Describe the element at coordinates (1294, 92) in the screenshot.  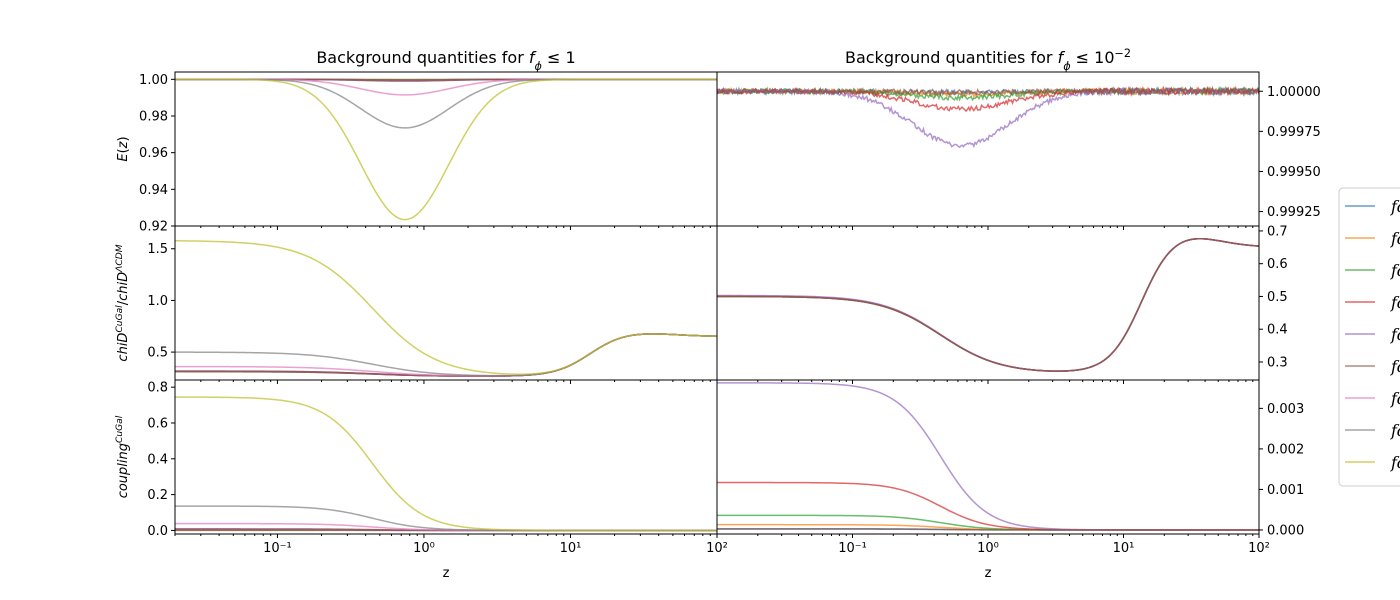
I see `y-tick-label: 1.00000` at that location.